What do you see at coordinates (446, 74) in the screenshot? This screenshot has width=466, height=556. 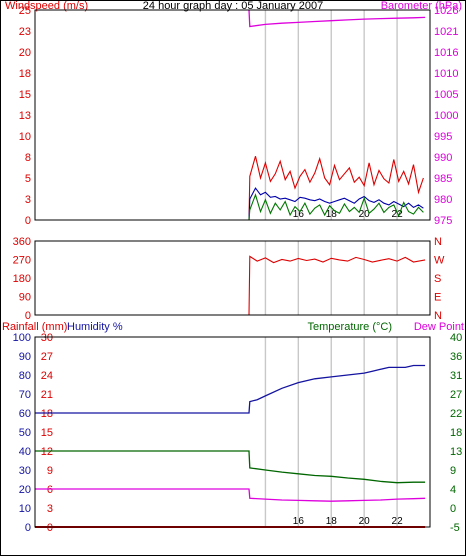 I see `tick-label-right-1-3: 1010` at bounding box center [446, 74].